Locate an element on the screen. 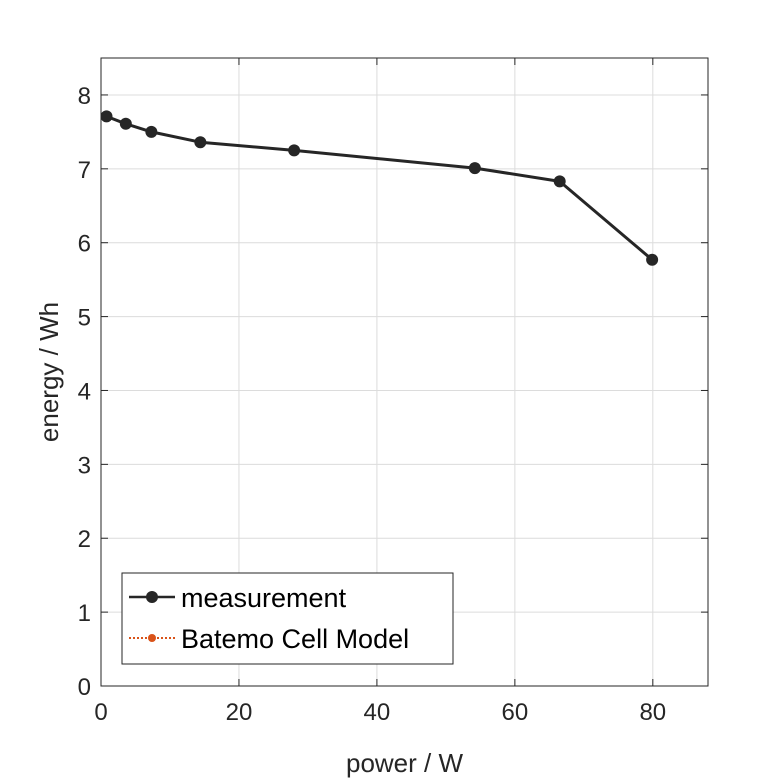 This screenshot has height=781, width=781. x-tick-label: 20 is located at coordinates (239, 712).